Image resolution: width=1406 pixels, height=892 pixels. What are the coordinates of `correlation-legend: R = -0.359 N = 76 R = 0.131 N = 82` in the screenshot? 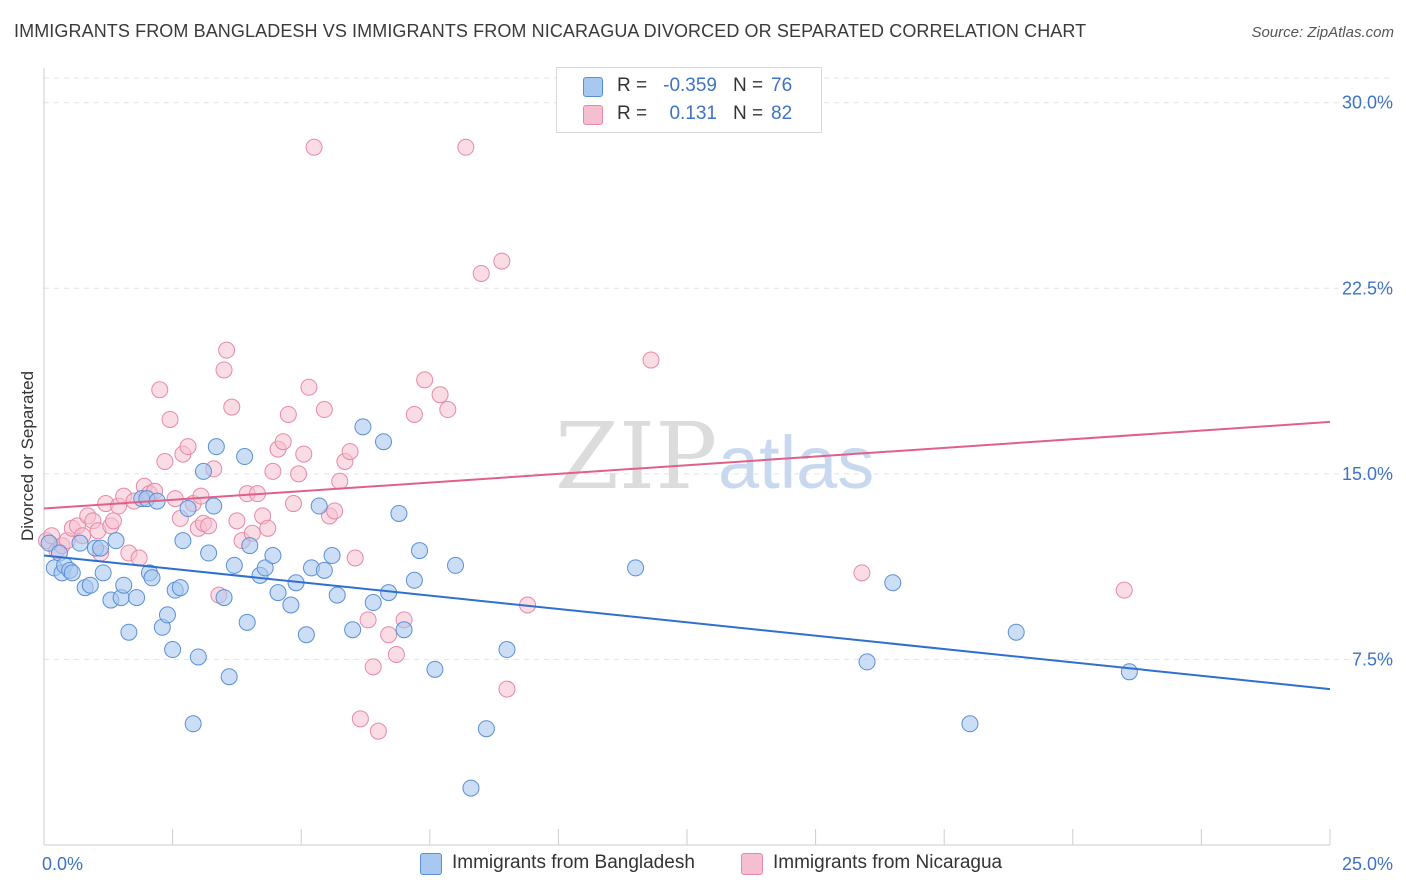 It's located at (689, 100).